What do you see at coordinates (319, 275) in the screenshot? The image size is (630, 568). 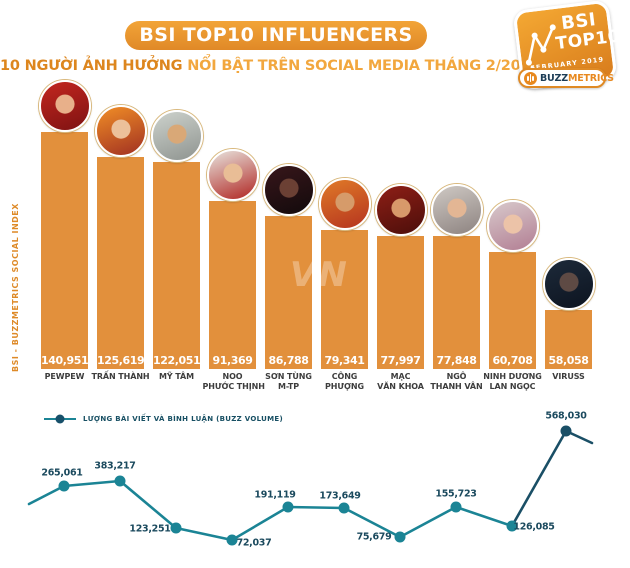 I see `watermark: VN` at bounding box center [319, 275].